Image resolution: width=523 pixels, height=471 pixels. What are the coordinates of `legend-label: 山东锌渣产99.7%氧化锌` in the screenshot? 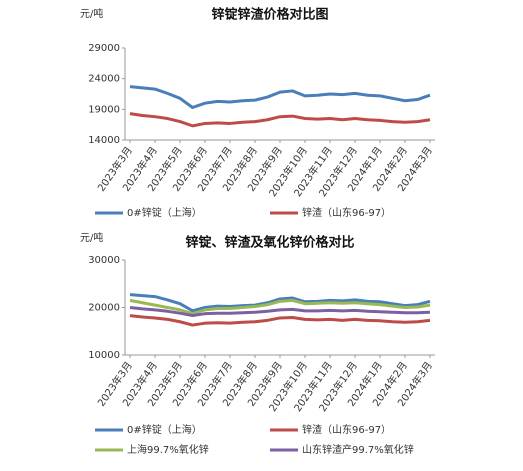 It's located at (358, 449).